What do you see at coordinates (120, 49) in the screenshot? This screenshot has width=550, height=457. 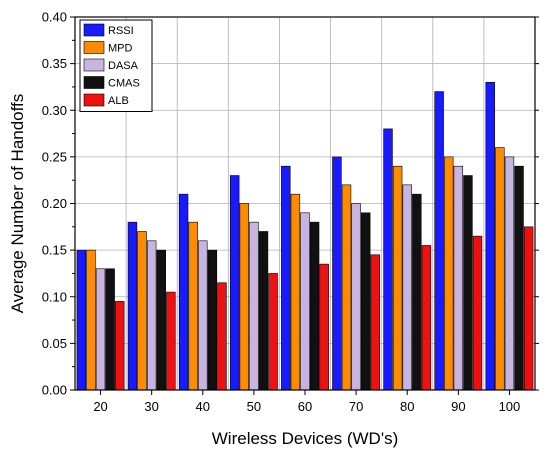 I see `legend-label-mpd: MPD` at bounding box center [120, 49].